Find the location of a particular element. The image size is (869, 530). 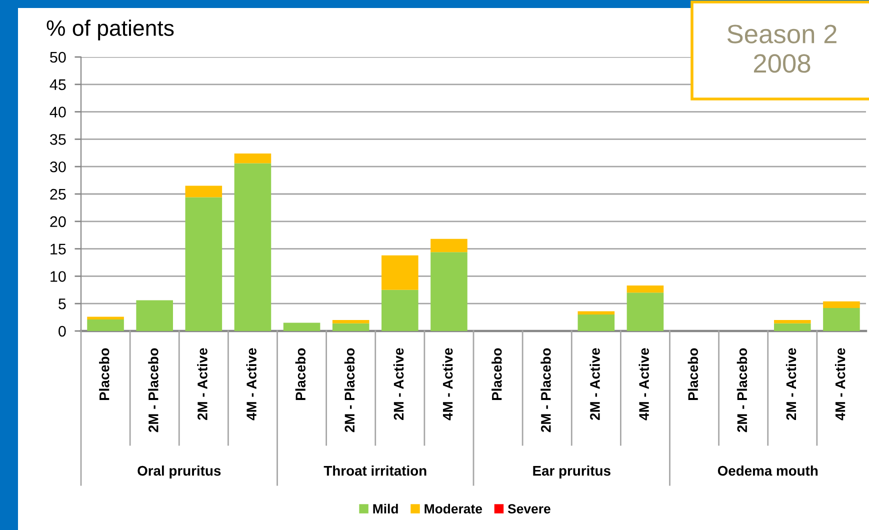

legend-label: Moderate is located at coordinates (453, 509).